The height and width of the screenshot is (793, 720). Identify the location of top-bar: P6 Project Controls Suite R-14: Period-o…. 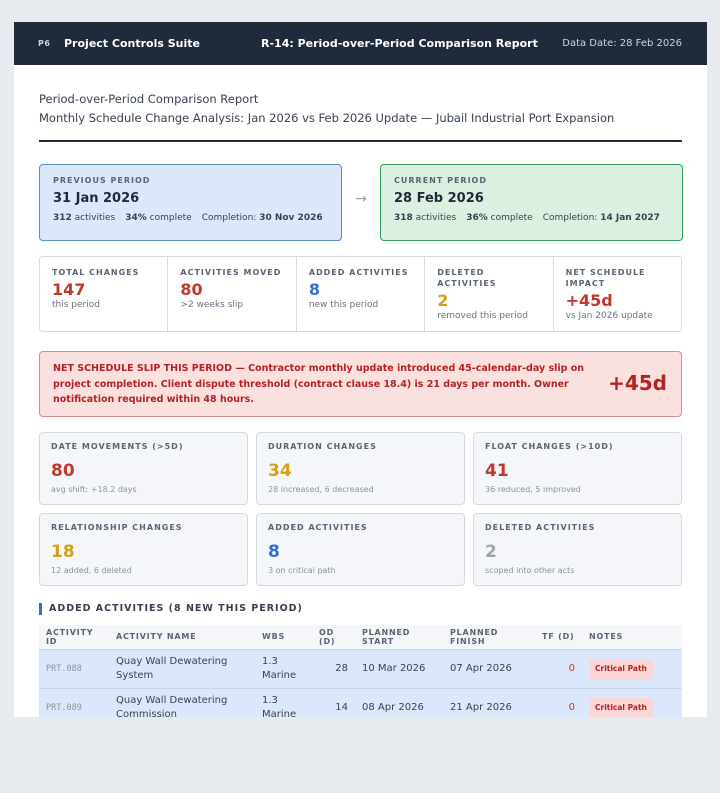
(360, 43).